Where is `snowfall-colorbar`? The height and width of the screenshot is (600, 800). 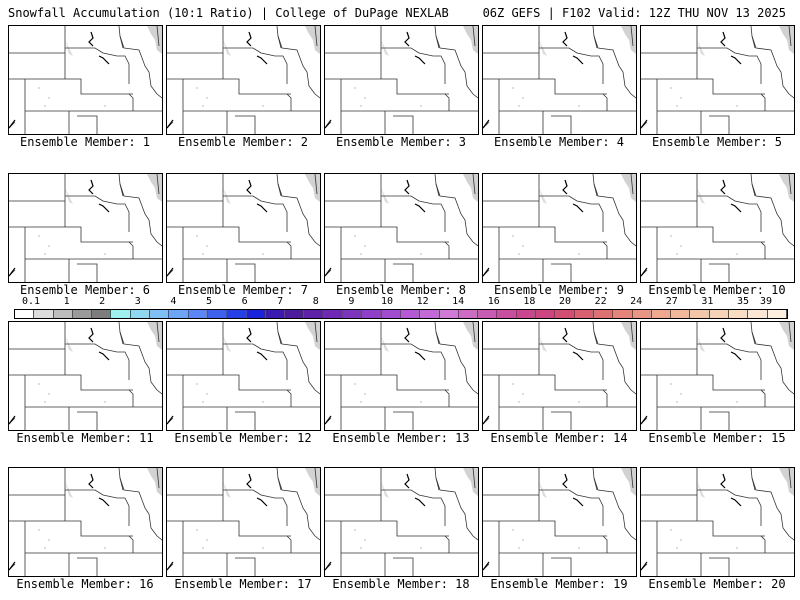 snowfall-colorbar is located at coordinates (401, 314).